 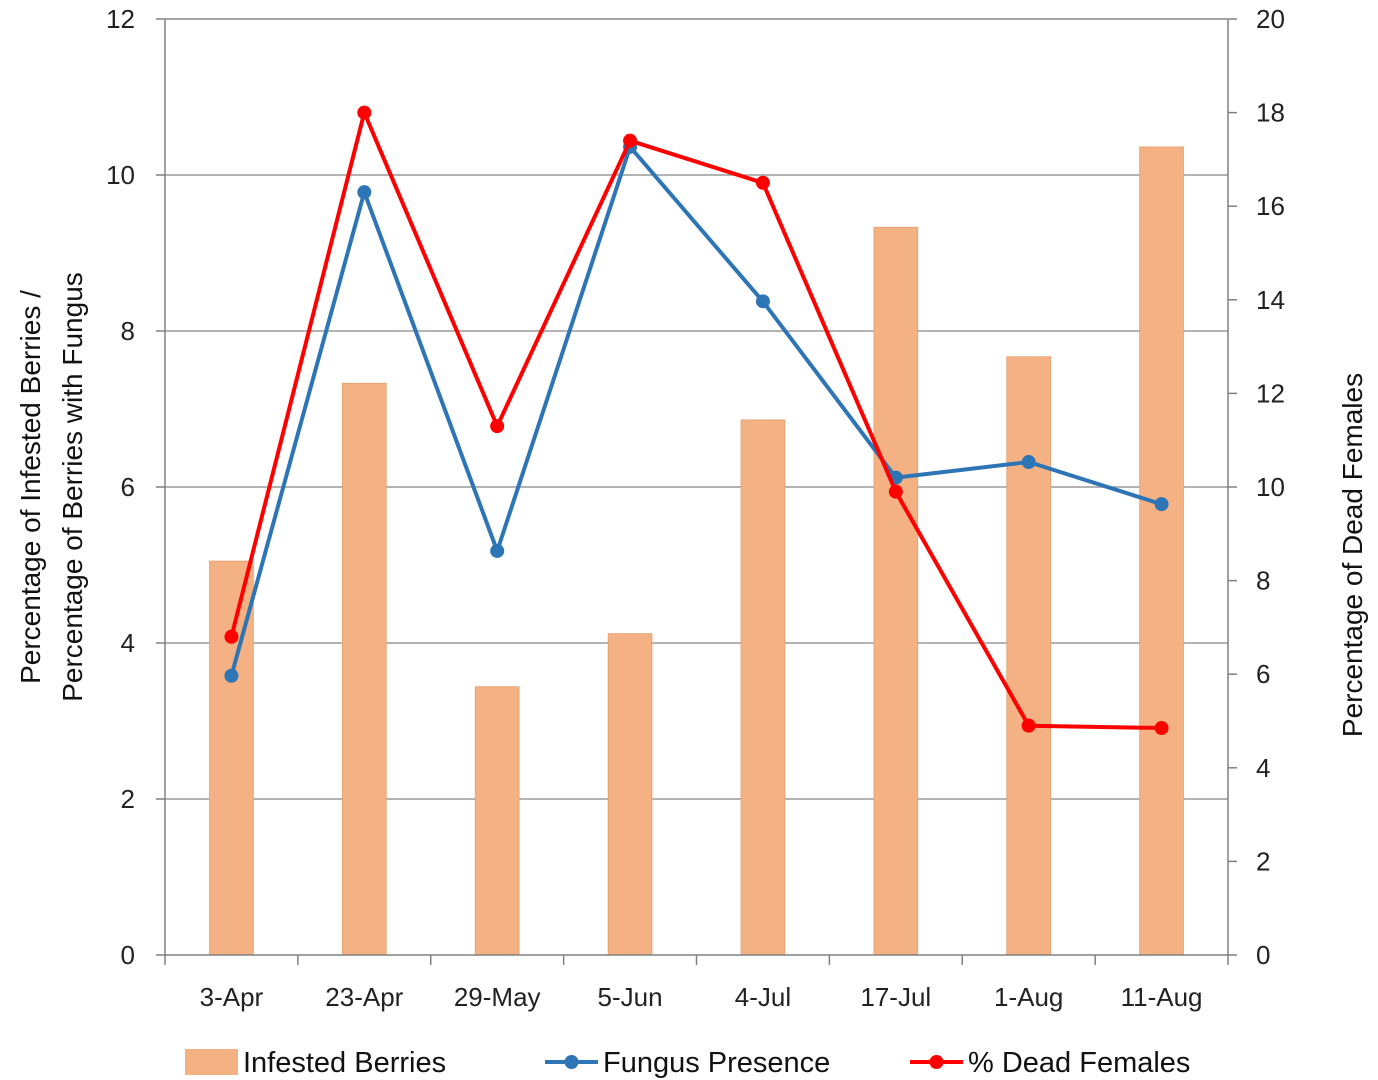 What do you see at coordinates (1263, 674) in the screenshot?
I see `right-tick-label: 6` at bounding box center [1263, 674].